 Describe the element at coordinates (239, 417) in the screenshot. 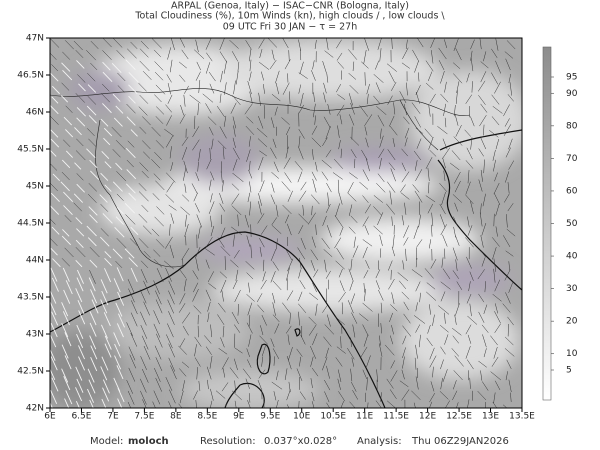

I see `lon-label: 9E` at that location.